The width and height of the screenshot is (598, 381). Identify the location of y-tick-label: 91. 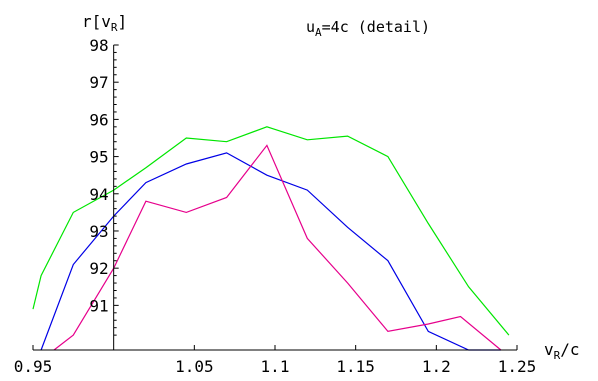
(98, 305).